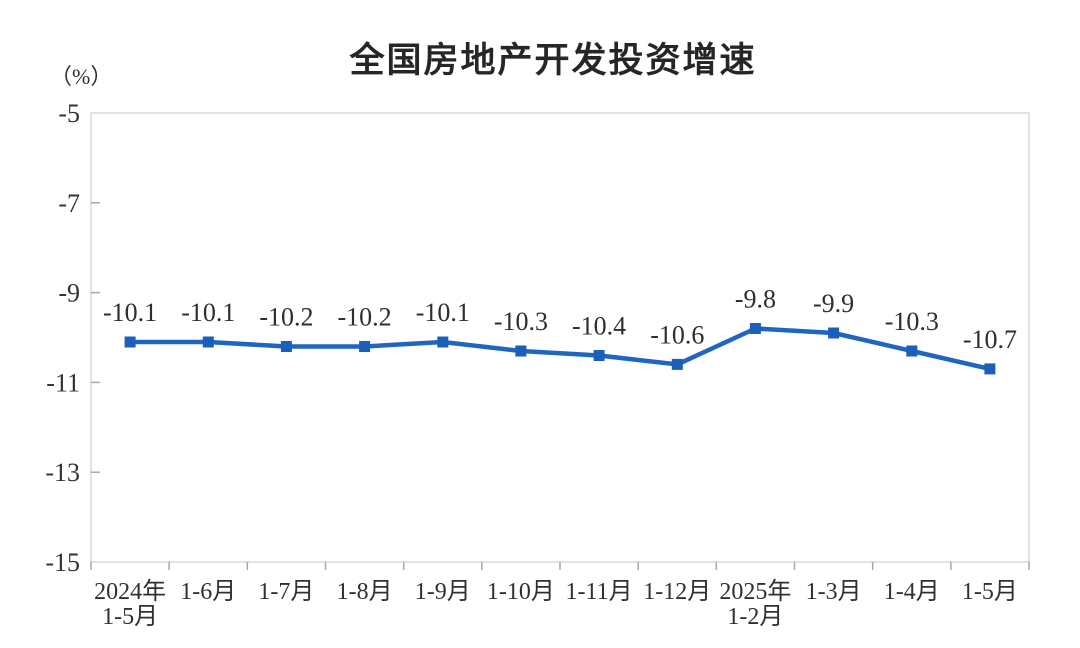 Image resolution: width=1080 pixels, height=648 pixels. I want to click on x-category-label: 1-10月, so click(521, 592).